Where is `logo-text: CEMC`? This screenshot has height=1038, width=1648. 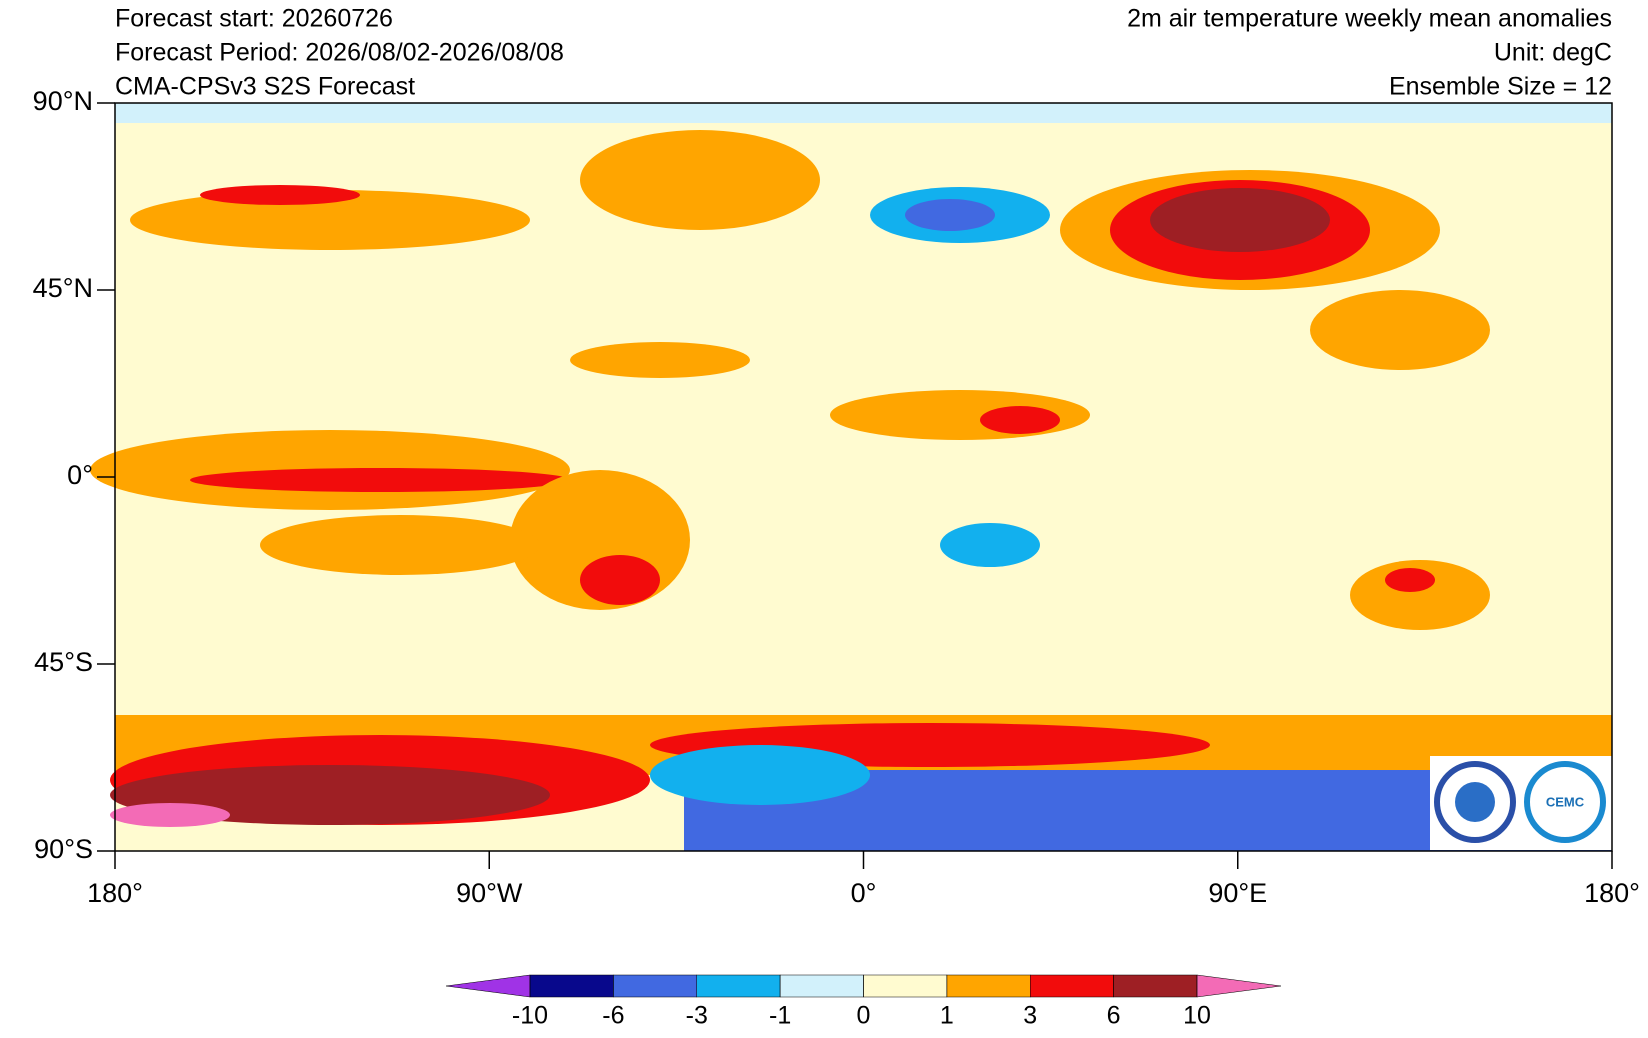 logo-text: CEMC is located at coordinates (1565, 801).